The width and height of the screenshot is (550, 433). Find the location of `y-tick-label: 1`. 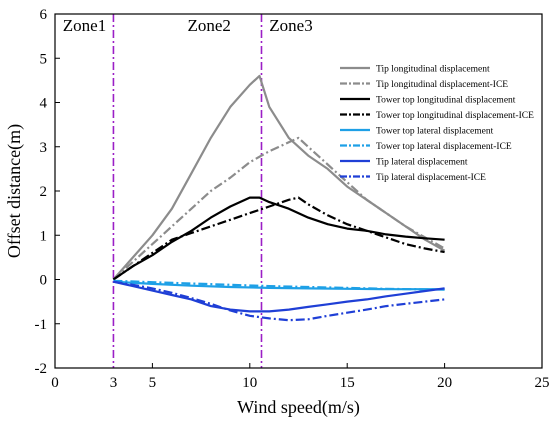

y-tick-label: 1 is located at coordinates (44, 236).